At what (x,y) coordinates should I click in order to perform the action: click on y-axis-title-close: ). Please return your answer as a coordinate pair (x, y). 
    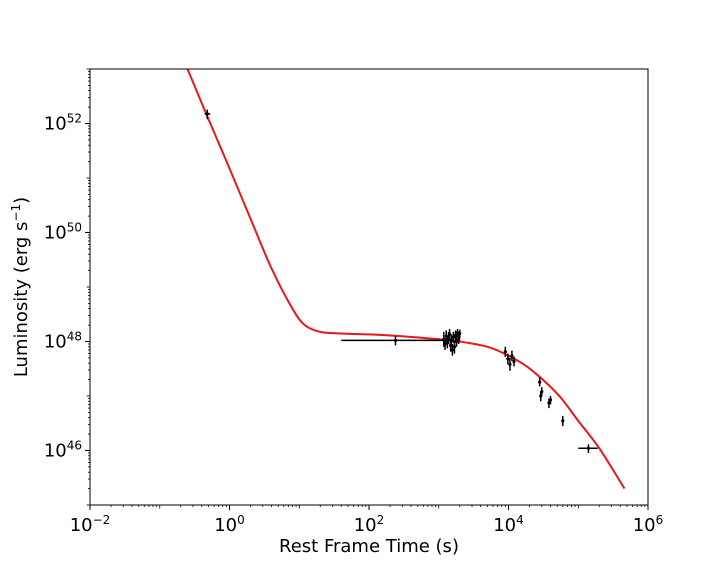
    Looking at the image, I should click on (21, 200).